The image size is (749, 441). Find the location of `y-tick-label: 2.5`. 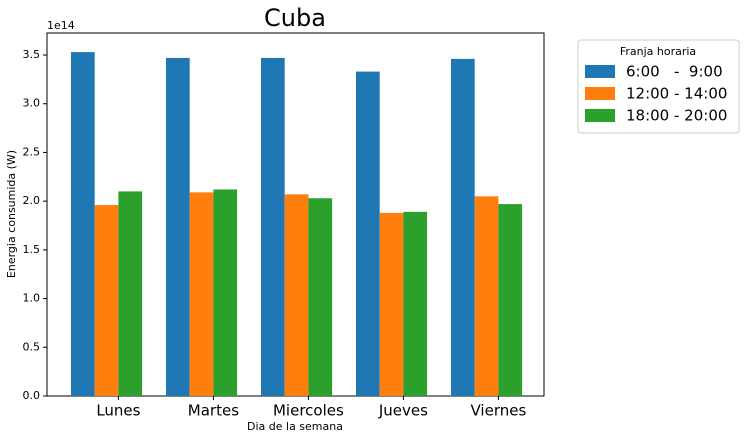

y-tick-label: 2.5 is located at coordinates (32, 151).